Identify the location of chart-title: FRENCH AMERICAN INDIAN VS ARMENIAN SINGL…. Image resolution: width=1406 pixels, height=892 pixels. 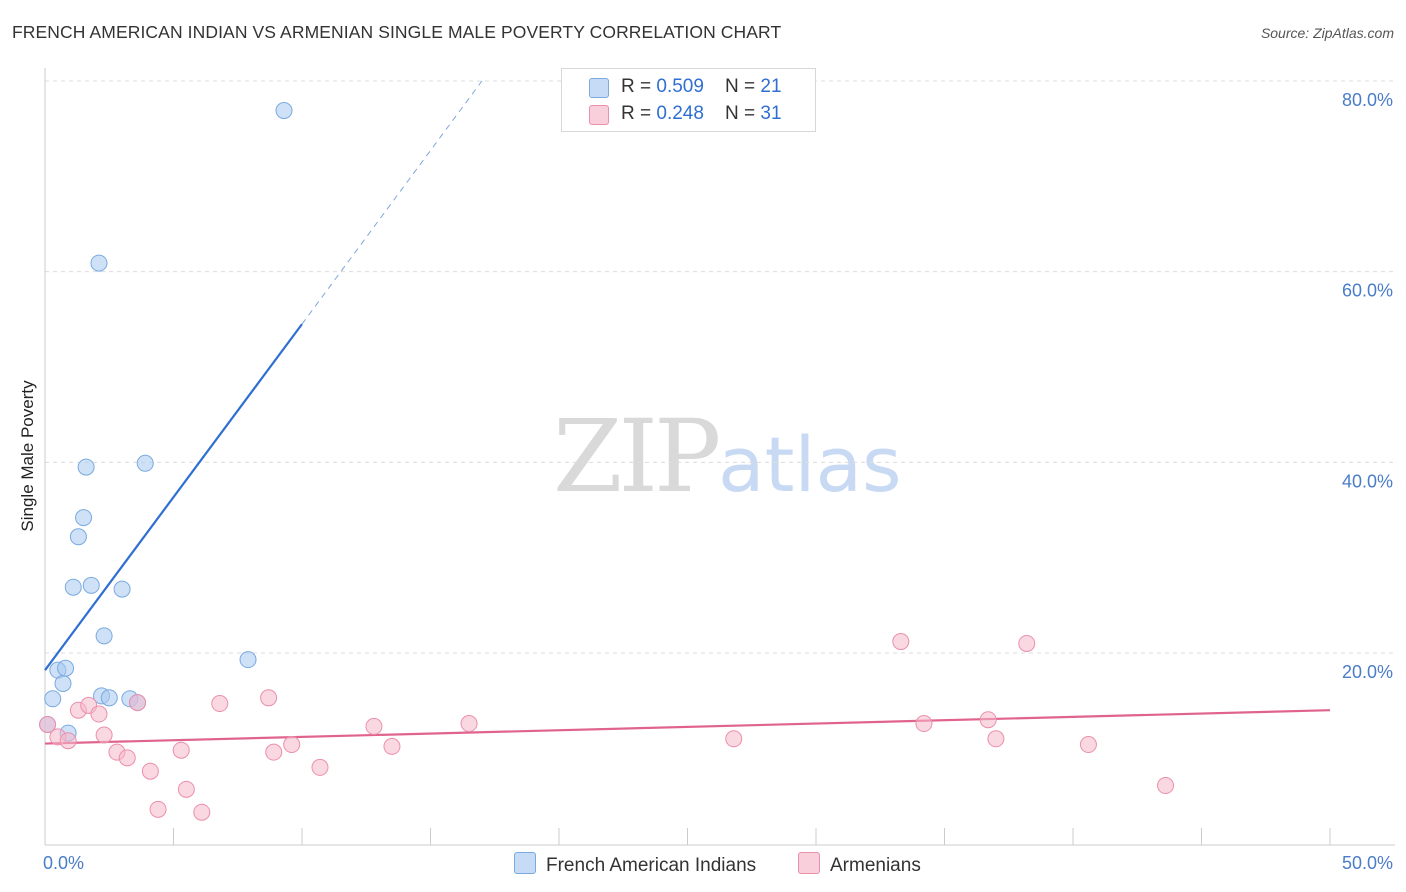
(397, 32).